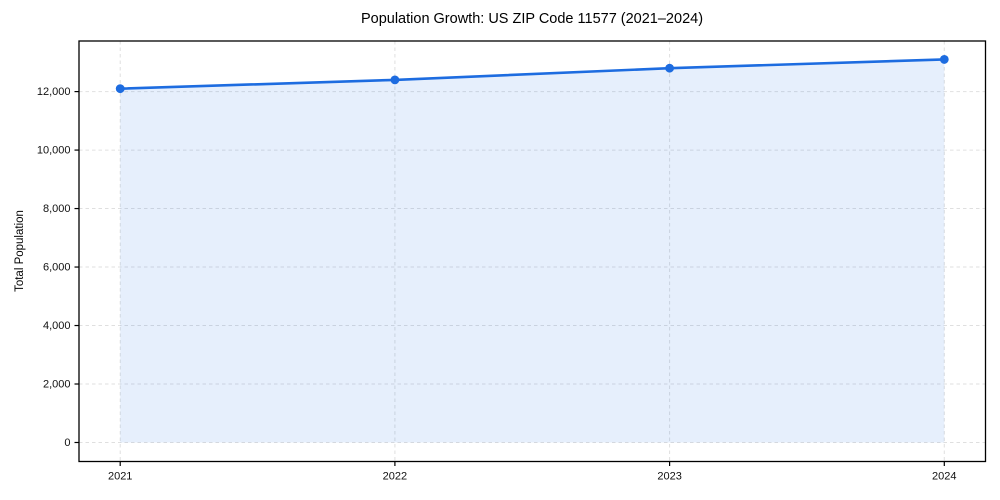 The height and width of the screenshot is (500, 1000). What do you see at coordinates (57, 385) in the screenshot?
I see `y-tick-label: 2,000` at bounding box center [57, 385].